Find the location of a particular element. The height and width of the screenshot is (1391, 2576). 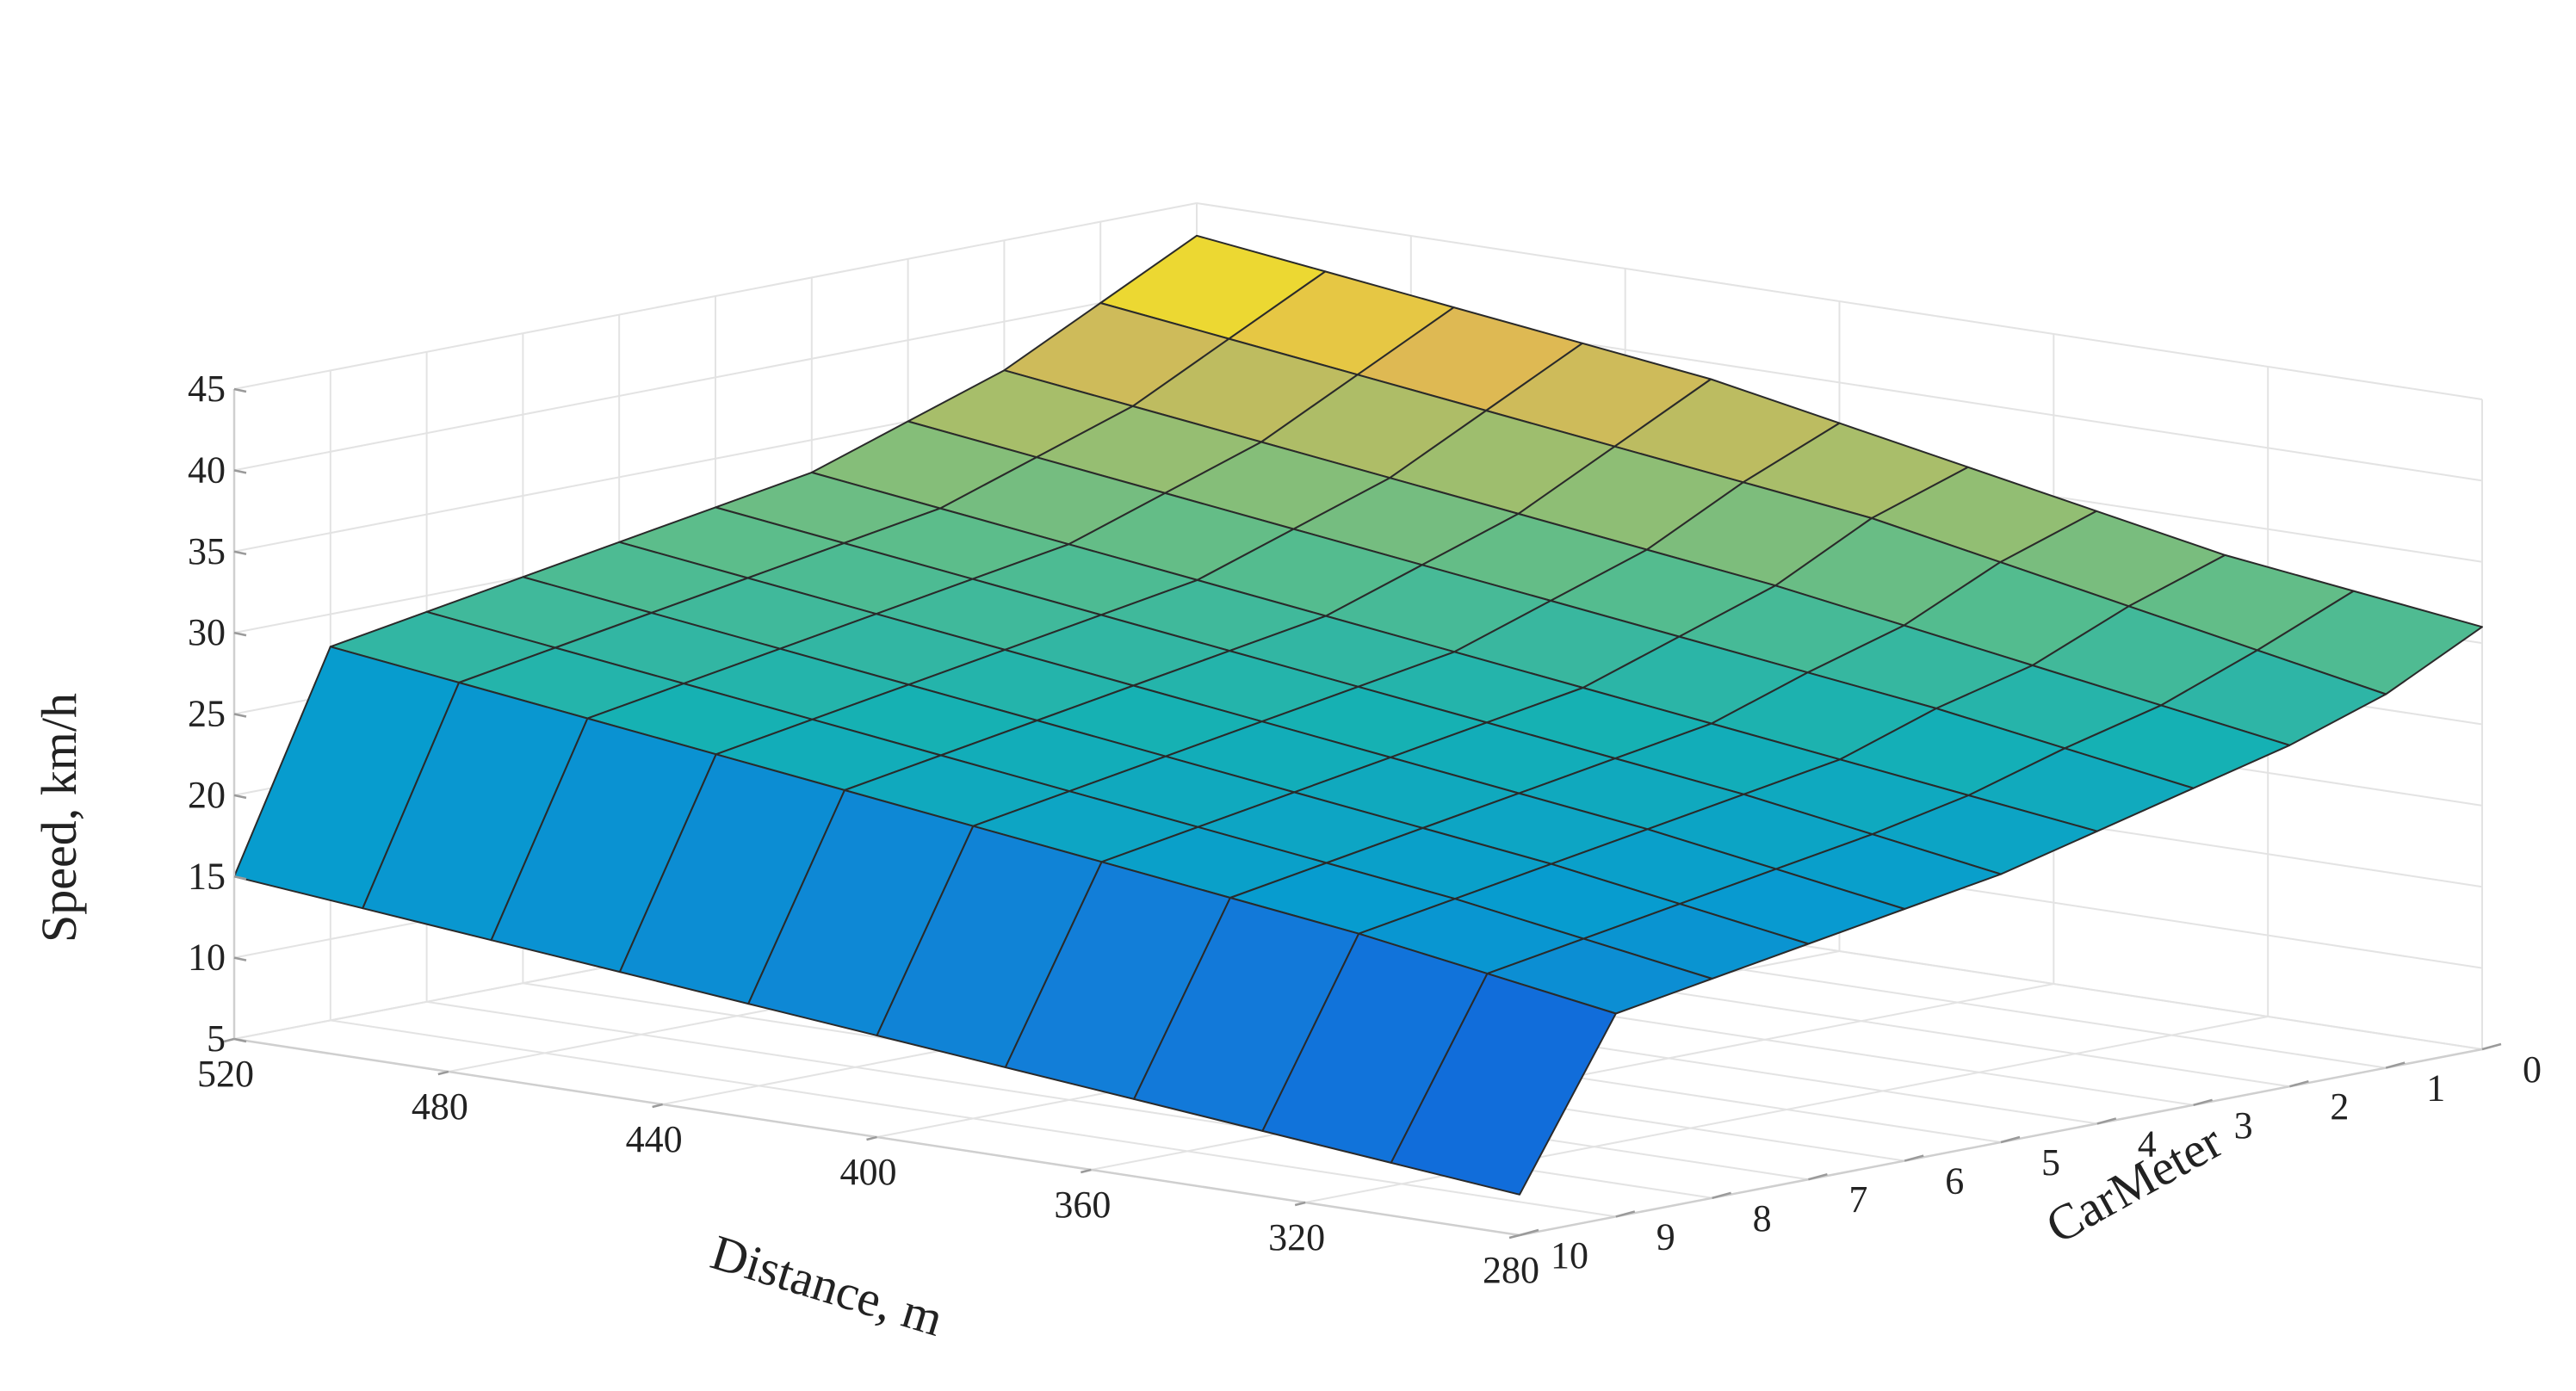

z-tick-label-6: 35 is located at coordinates (207, 551).